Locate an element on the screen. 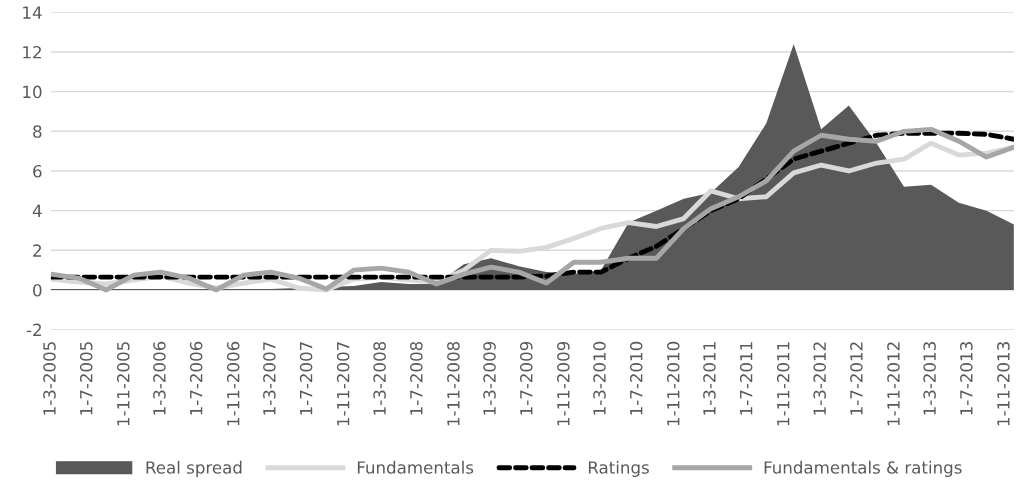  x-tick-label: 1-11-2009 is located at coordinates (563, 383).